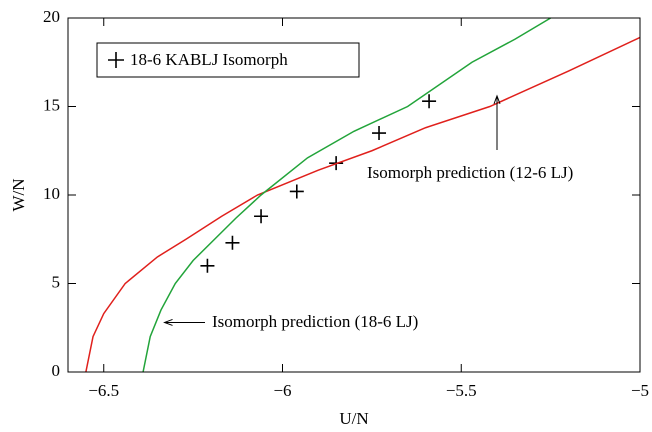  Describe the element at coordinates (209, 59) in the screenshot. I see `legend-label: 18-6 KABLJ Isomorph` at that location.